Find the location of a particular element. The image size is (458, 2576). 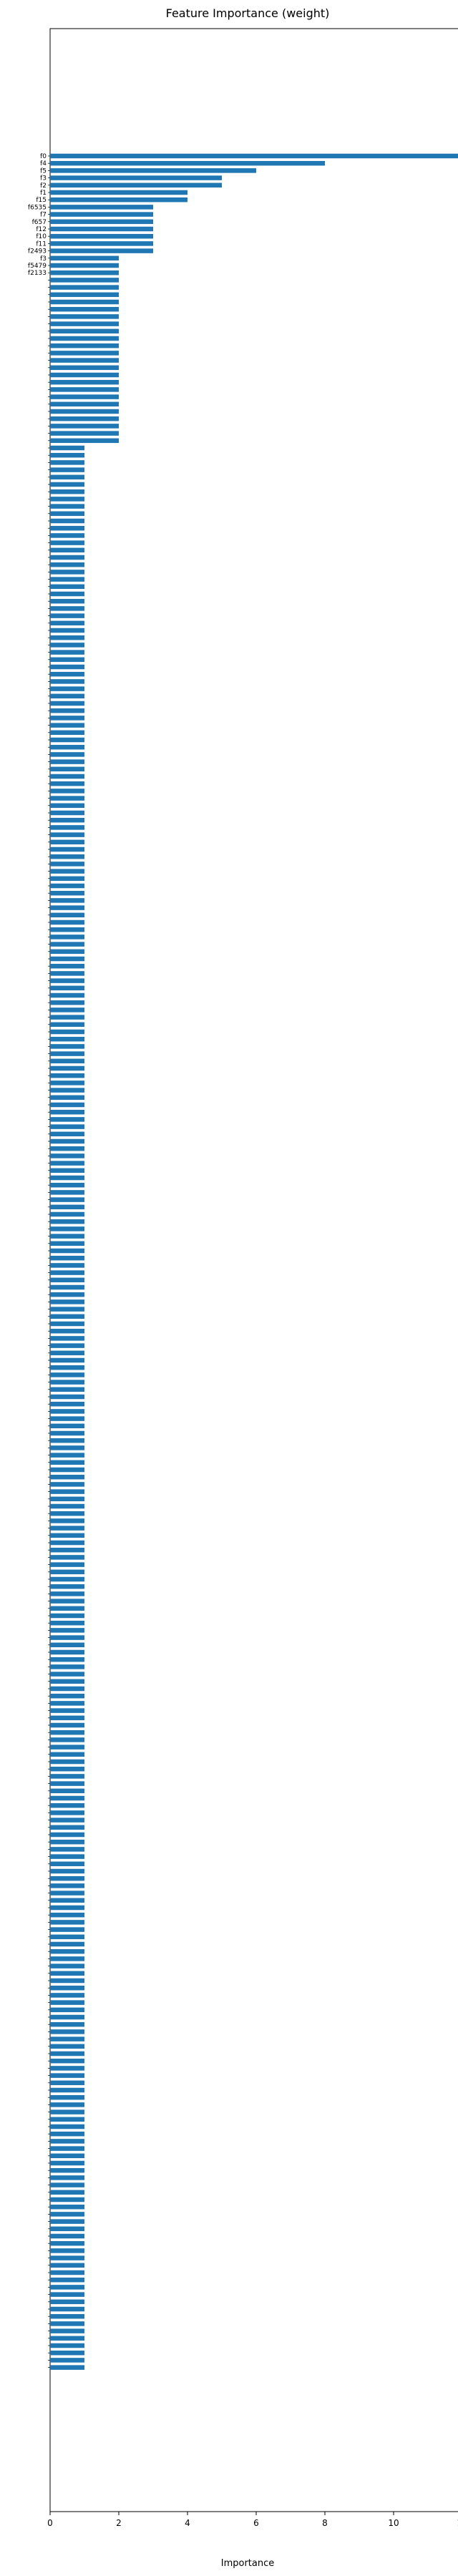

x-axis-label: Importance is located at coordinates (248, 2563).